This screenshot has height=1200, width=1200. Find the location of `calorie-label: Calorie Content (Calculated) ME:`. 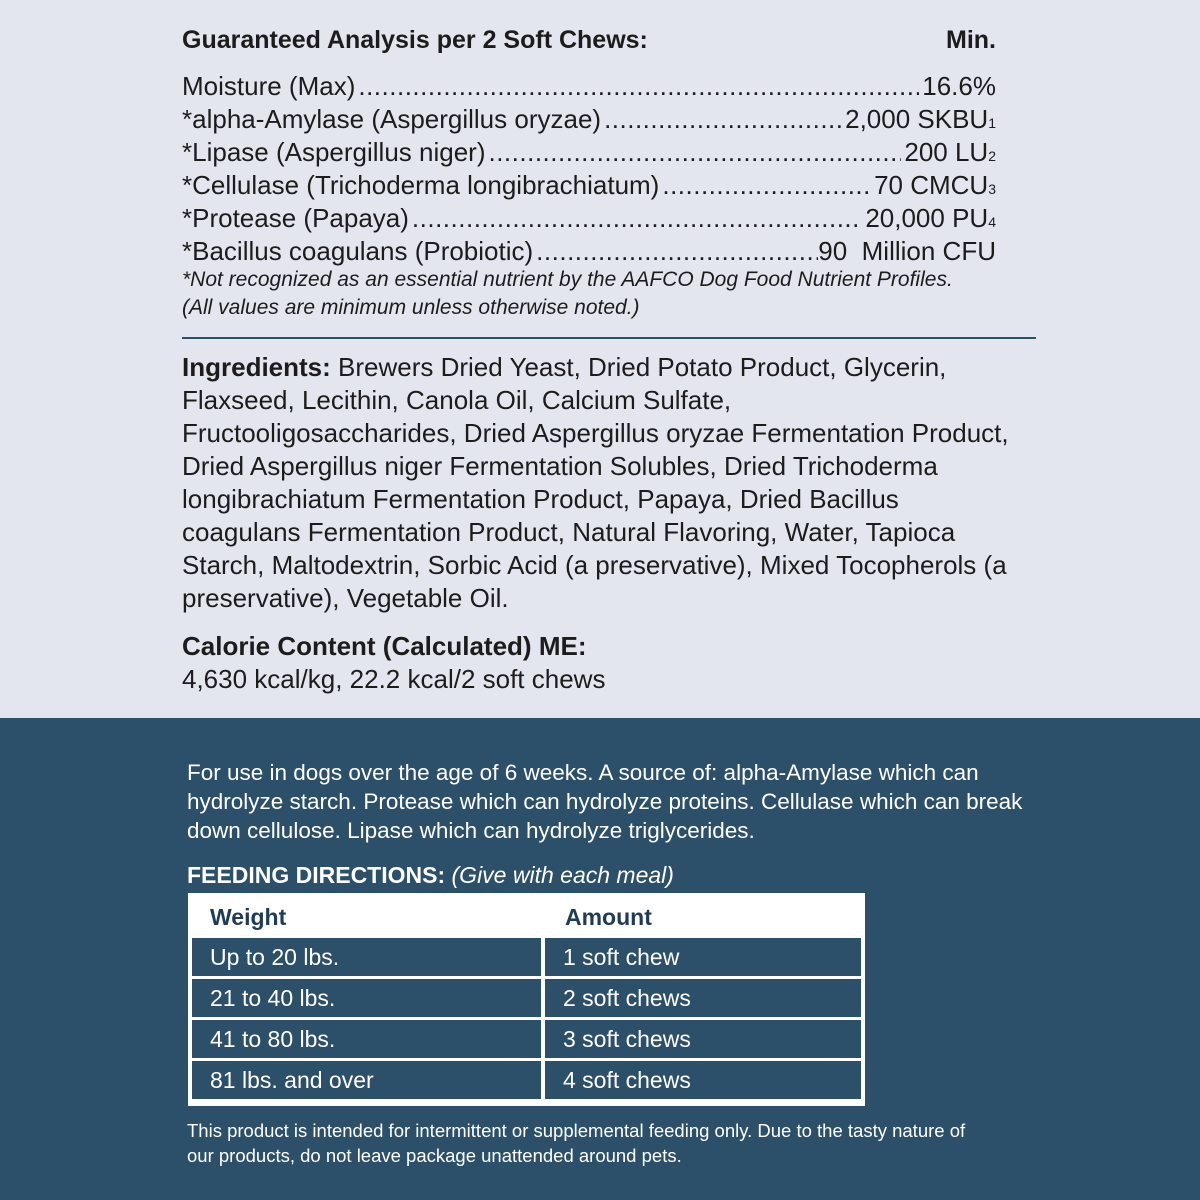

calorie-label: Calorie Content (Calculated) ME: is located at coordinates (384, 646).